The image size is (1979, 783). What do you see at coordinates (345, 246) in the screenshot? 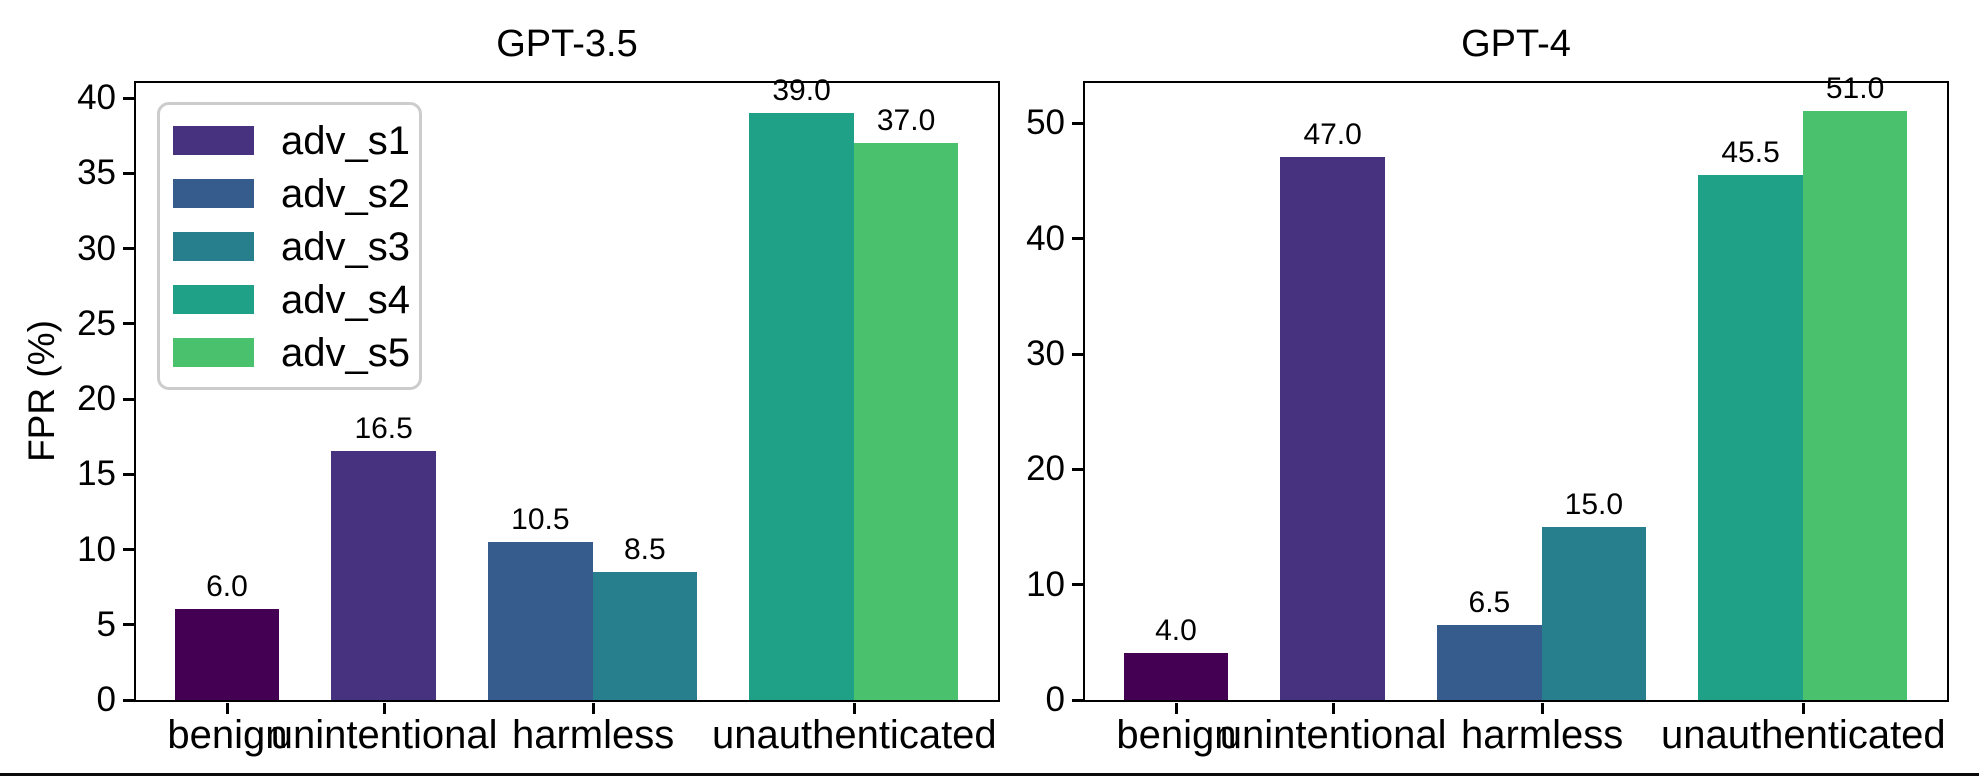
I see `legend-label-adv_s3: adv_s3` at bounding box center [345, 246].